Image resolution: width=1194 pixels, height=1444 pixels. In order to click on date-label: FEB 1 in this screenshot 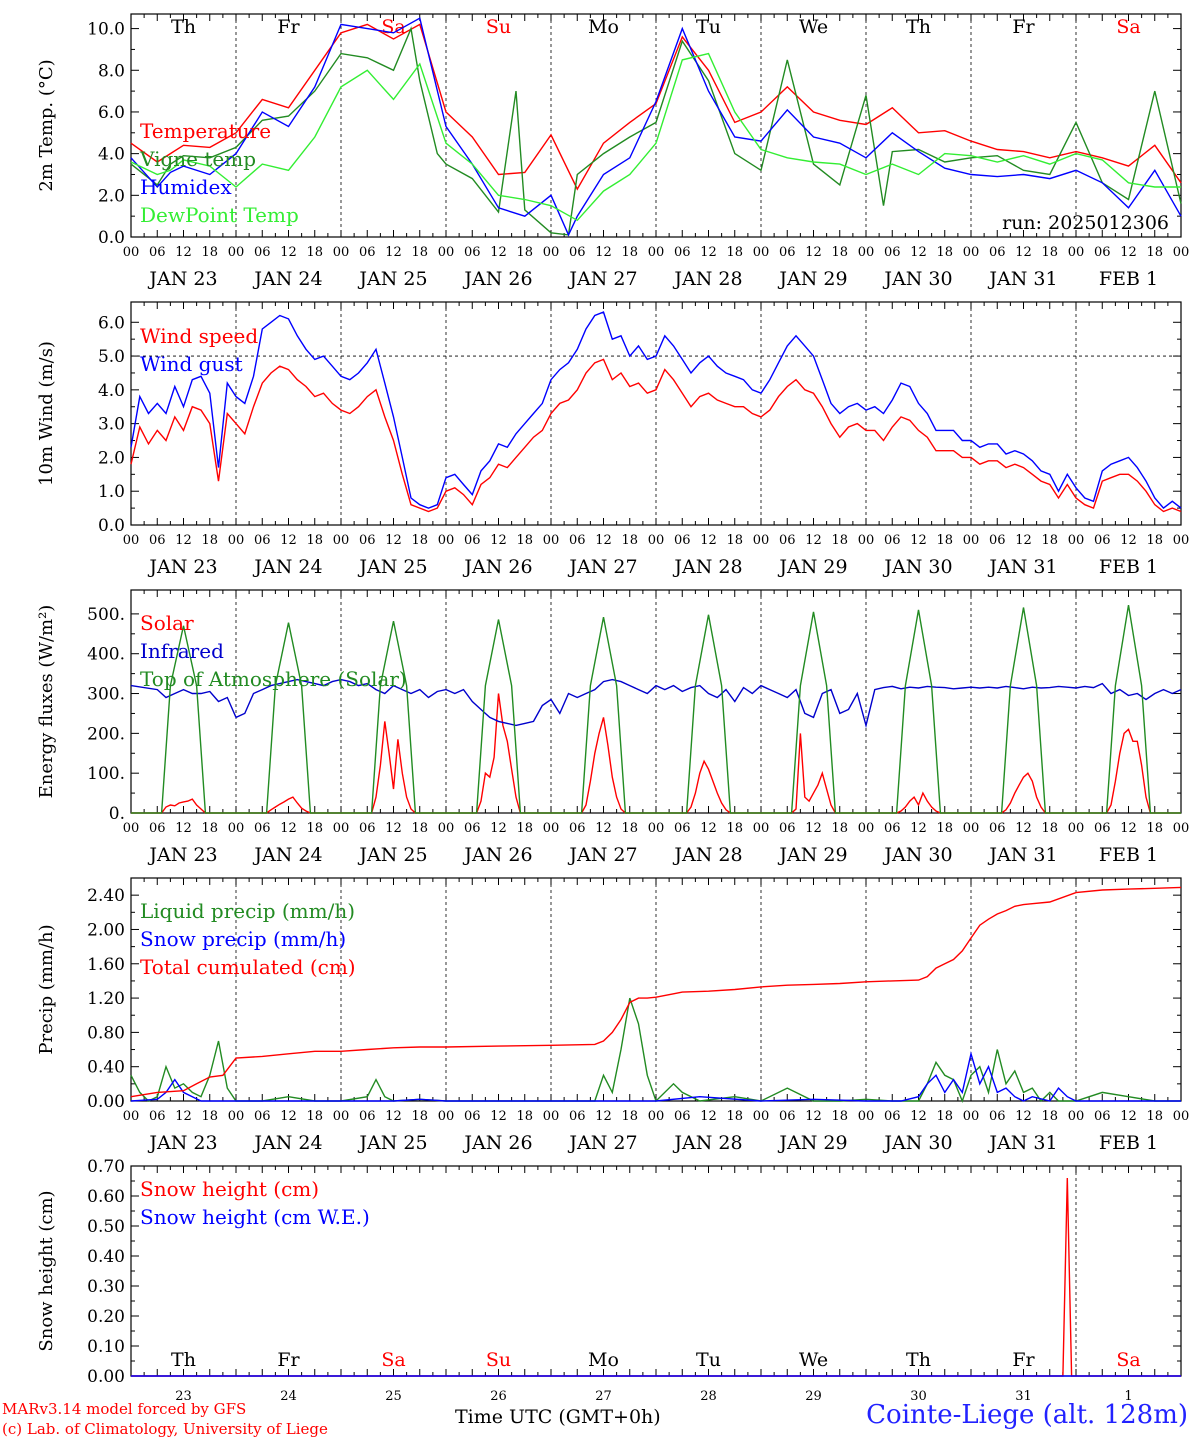, I will do `click(1128, 1143)`.